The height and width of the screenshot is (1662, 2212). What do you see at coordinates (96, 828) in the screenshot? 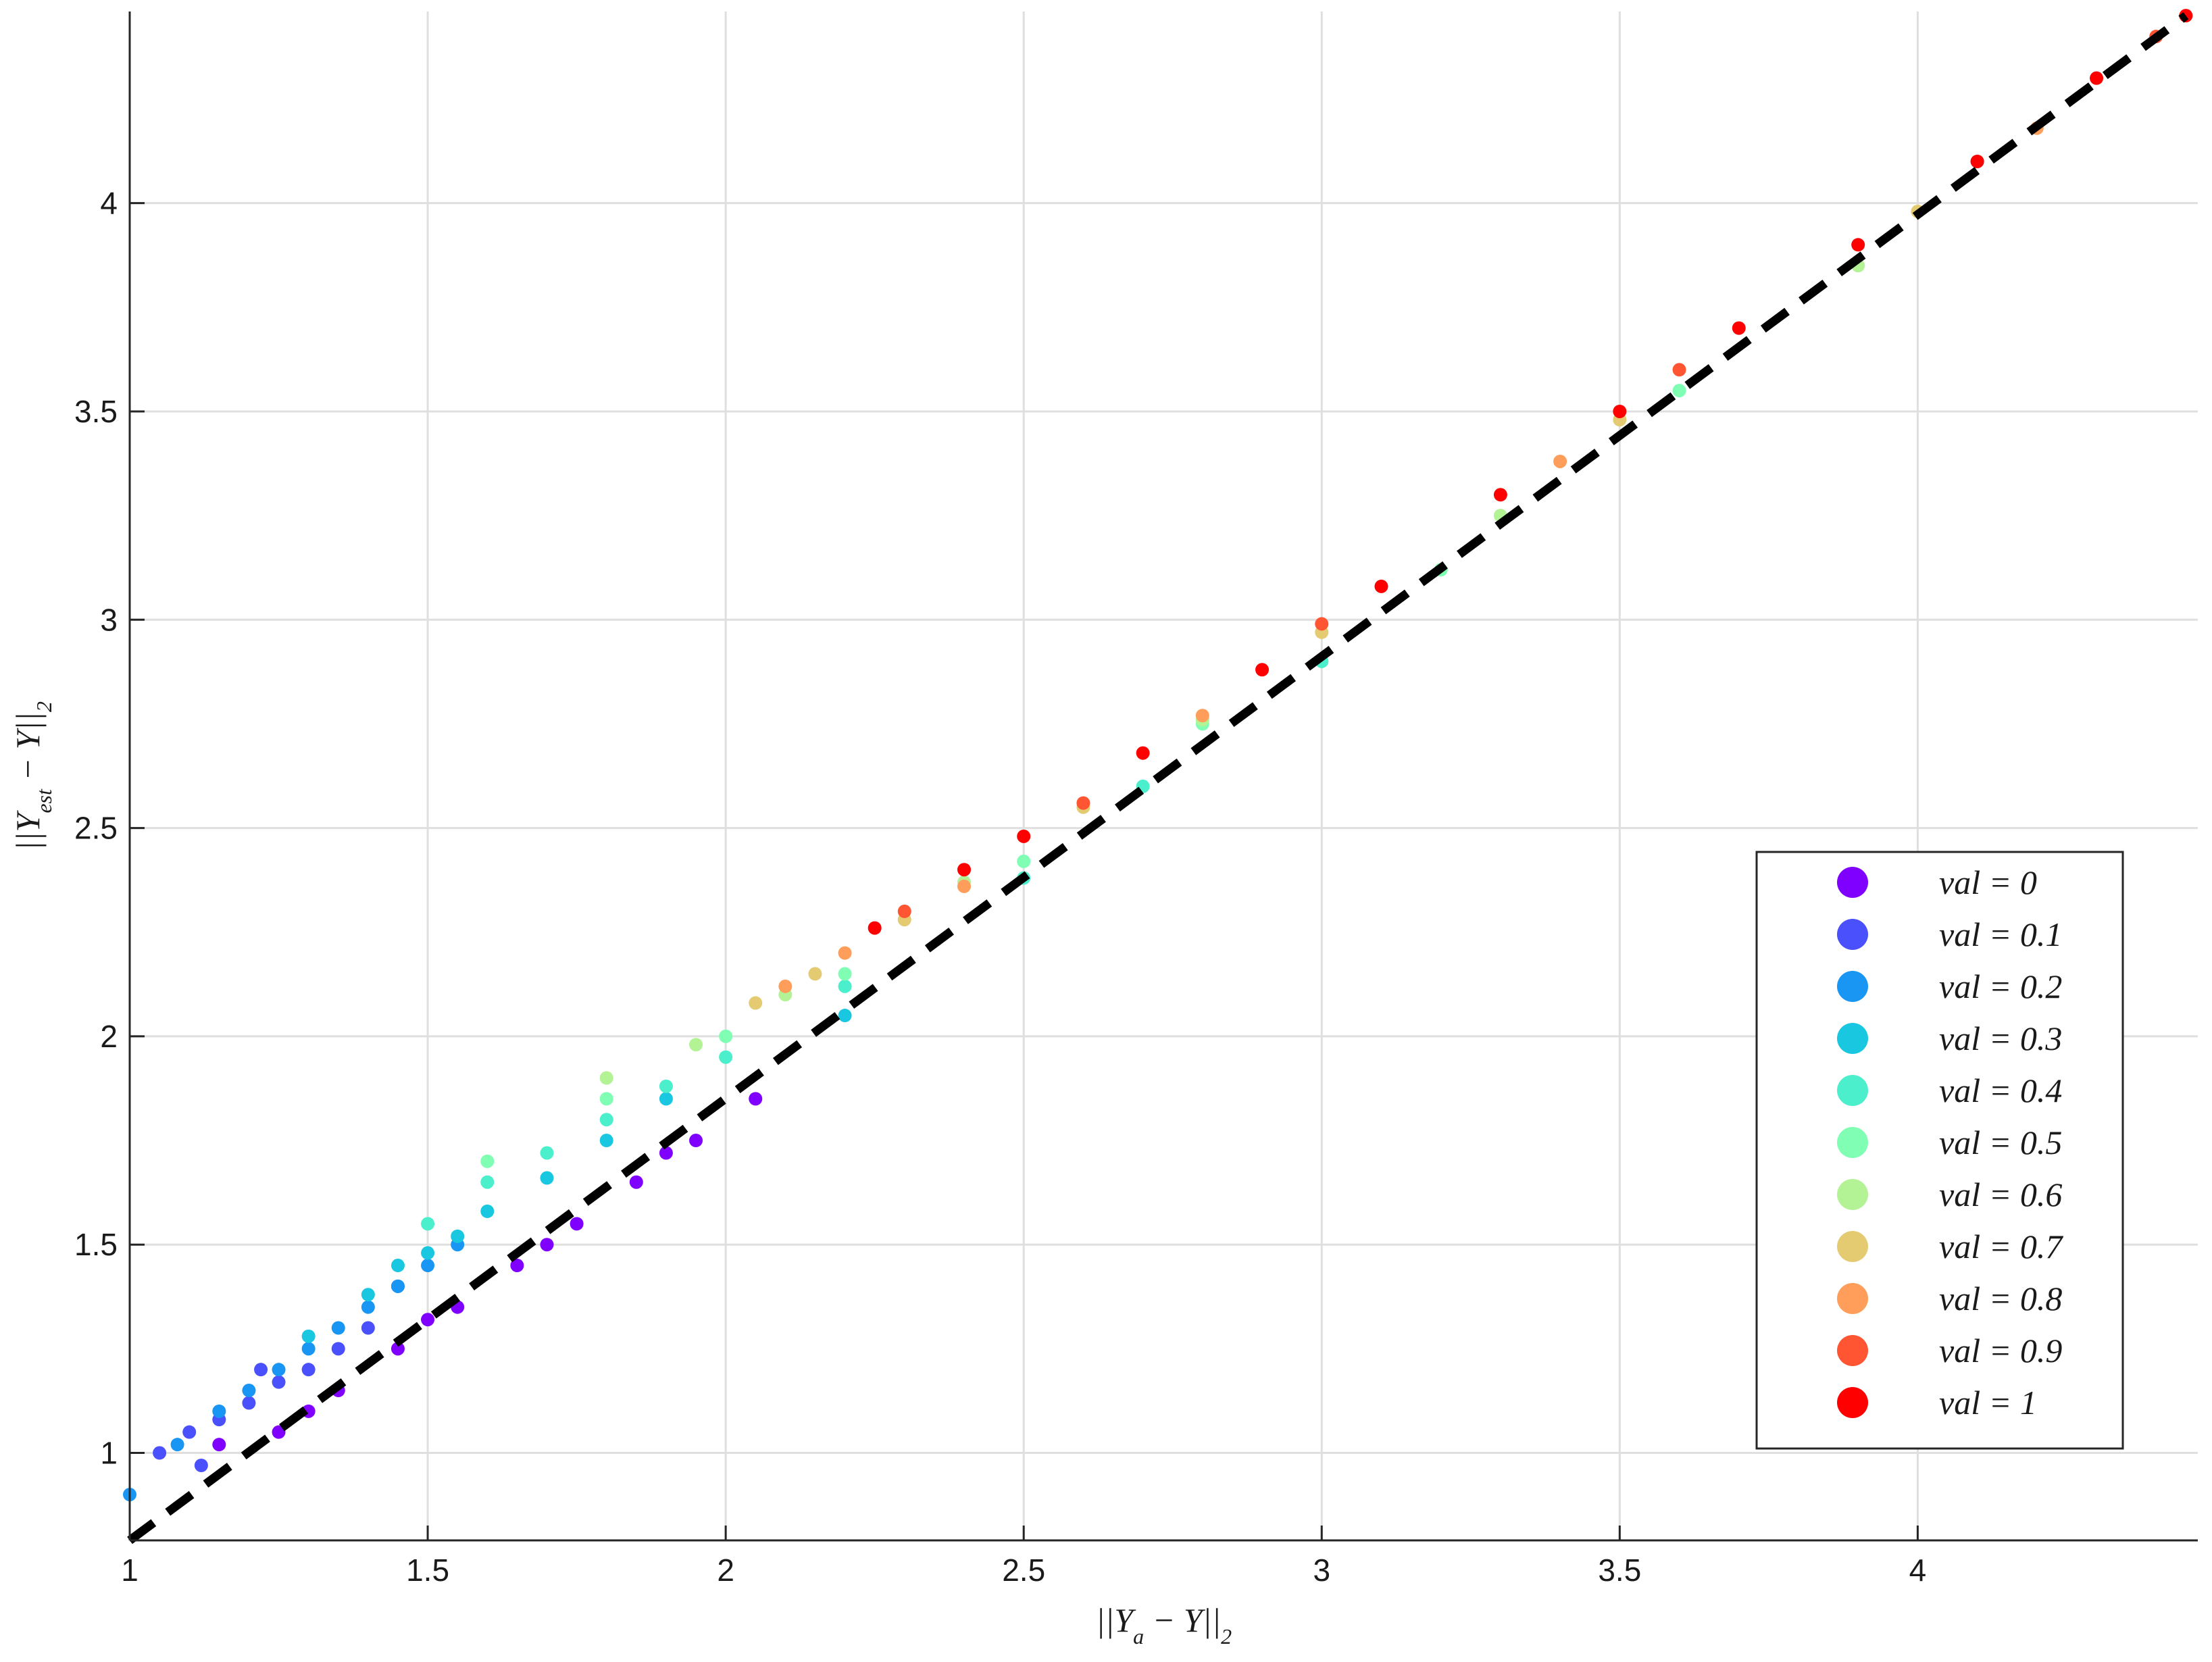
I see `y-tick-label: 2.5` at bounding box center [96, 828].